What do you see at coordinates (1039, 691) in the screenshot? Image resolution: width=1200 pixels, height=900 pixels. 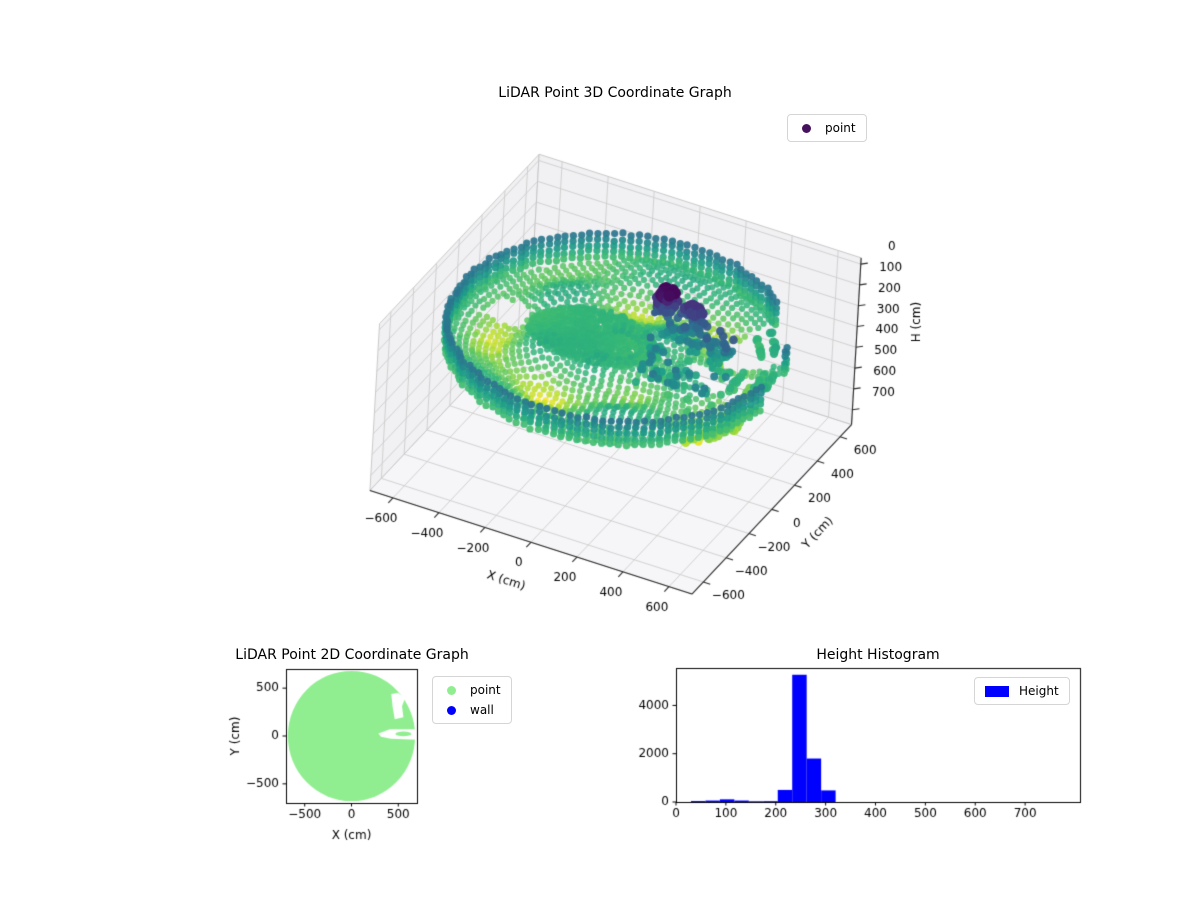 I see `legend-label-height: Height` at bounding box center [1039, 691].